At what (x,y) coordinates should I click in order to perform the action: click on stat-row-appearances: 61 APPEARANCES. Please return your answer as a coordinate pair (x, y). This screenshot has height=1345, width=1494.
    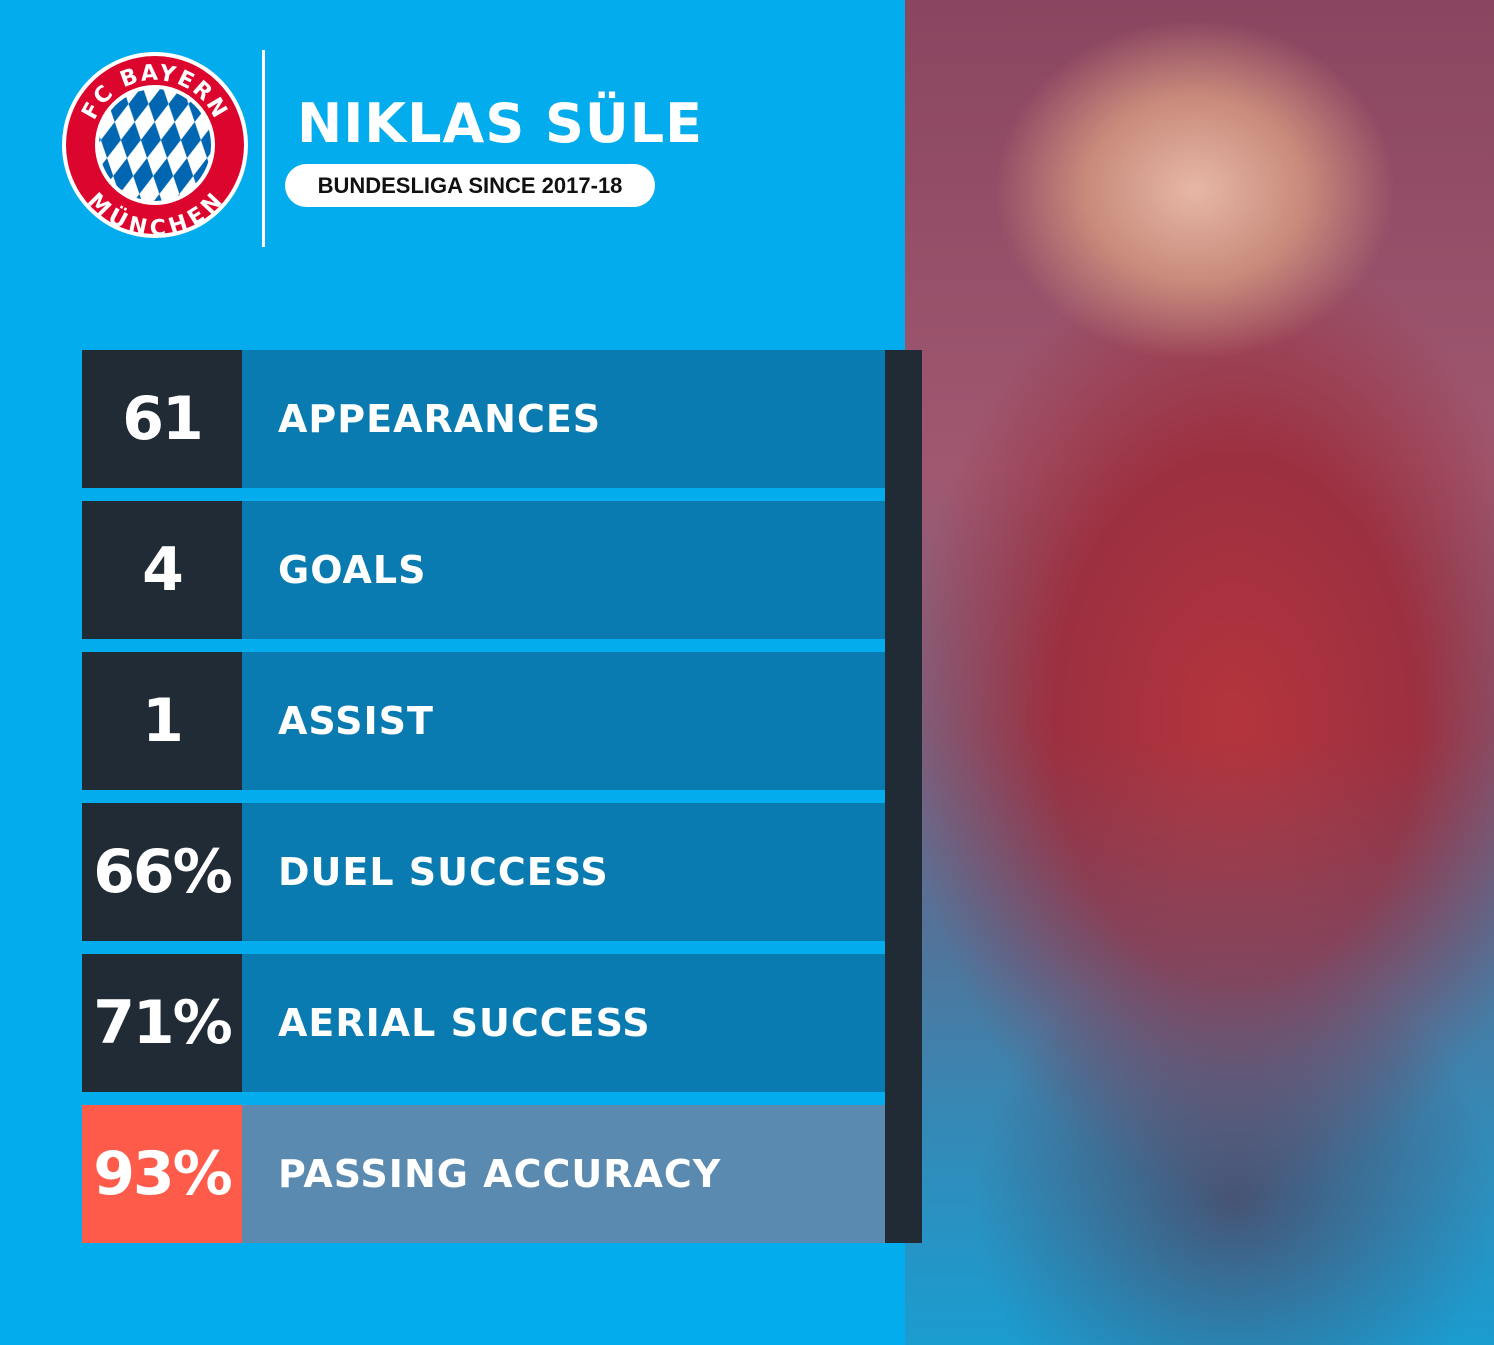
    Looking at the image, I should click on (483, 419).